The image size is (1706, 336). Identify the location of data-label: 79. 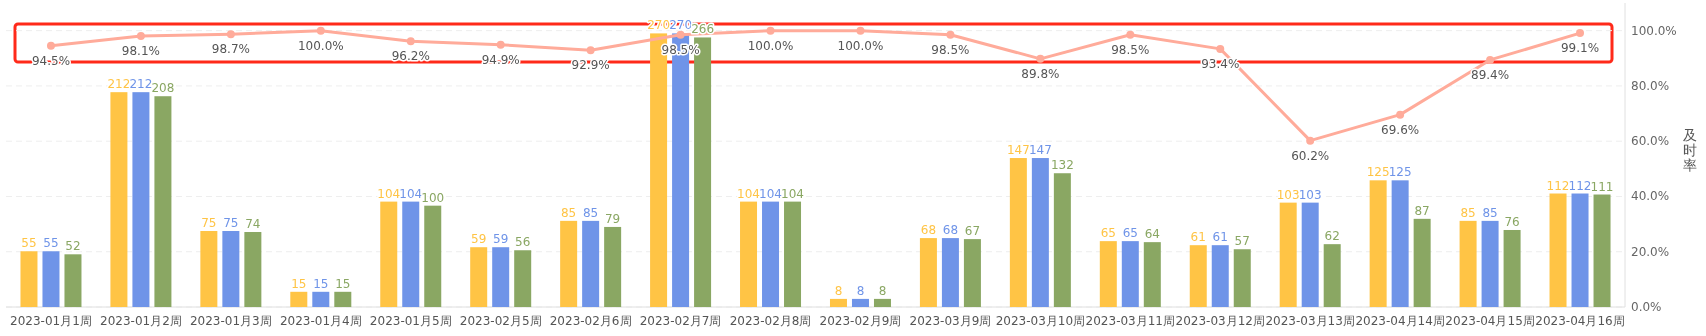
(613, 218).